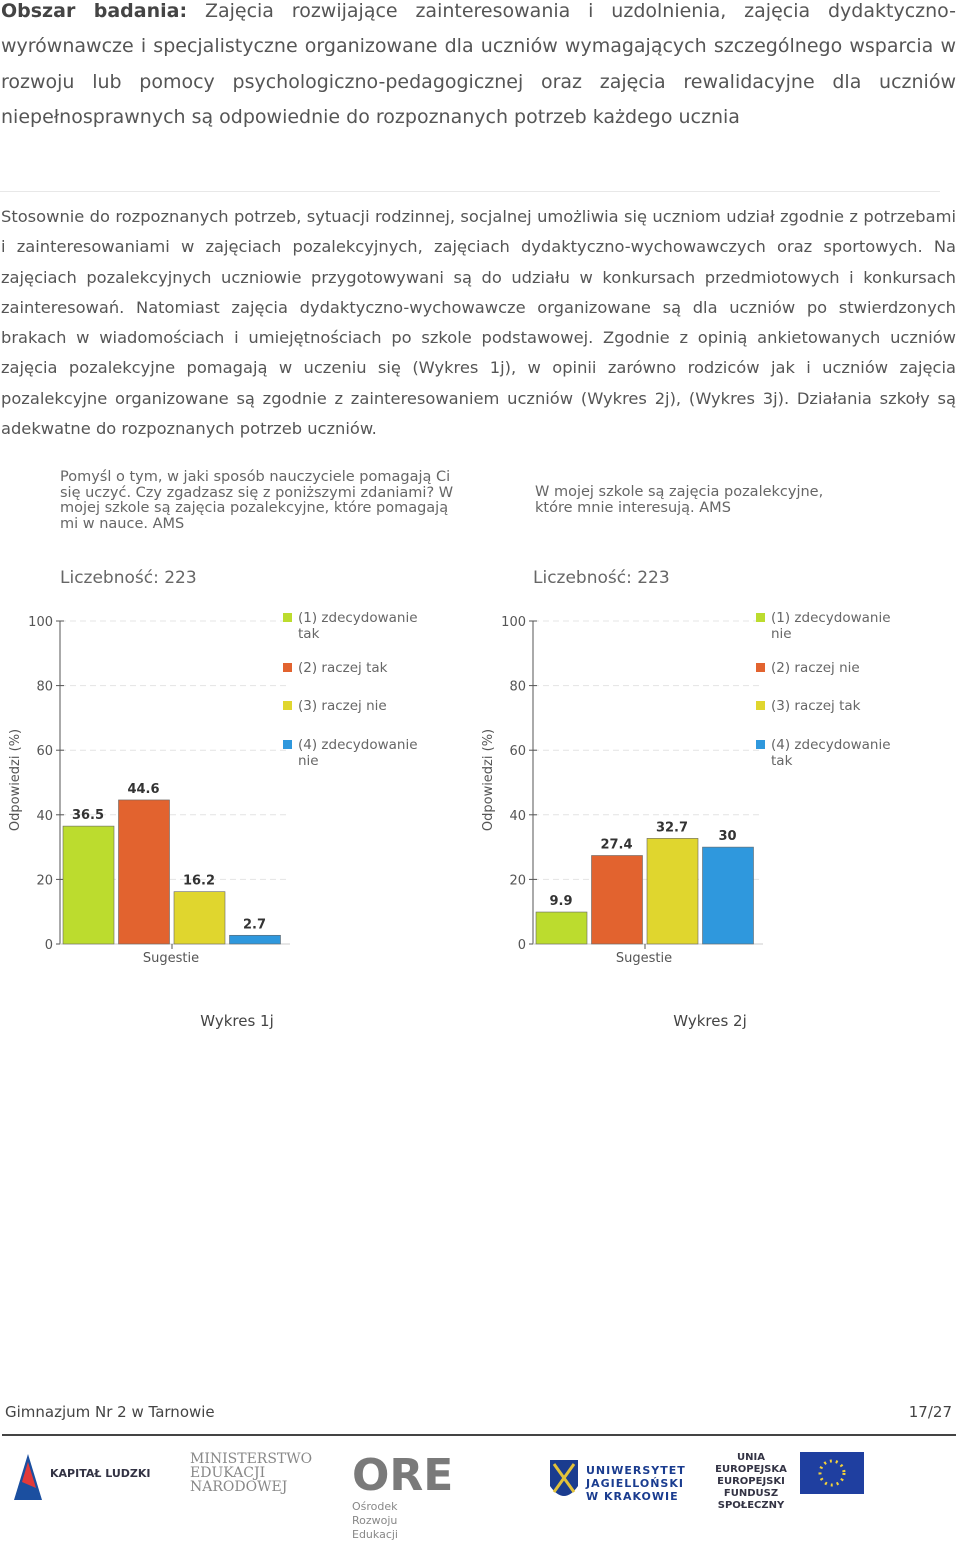 The width and height of the screenshot is (960, 1542). I want to click on legend-label: (2) raczej nie, so click(815, 668).